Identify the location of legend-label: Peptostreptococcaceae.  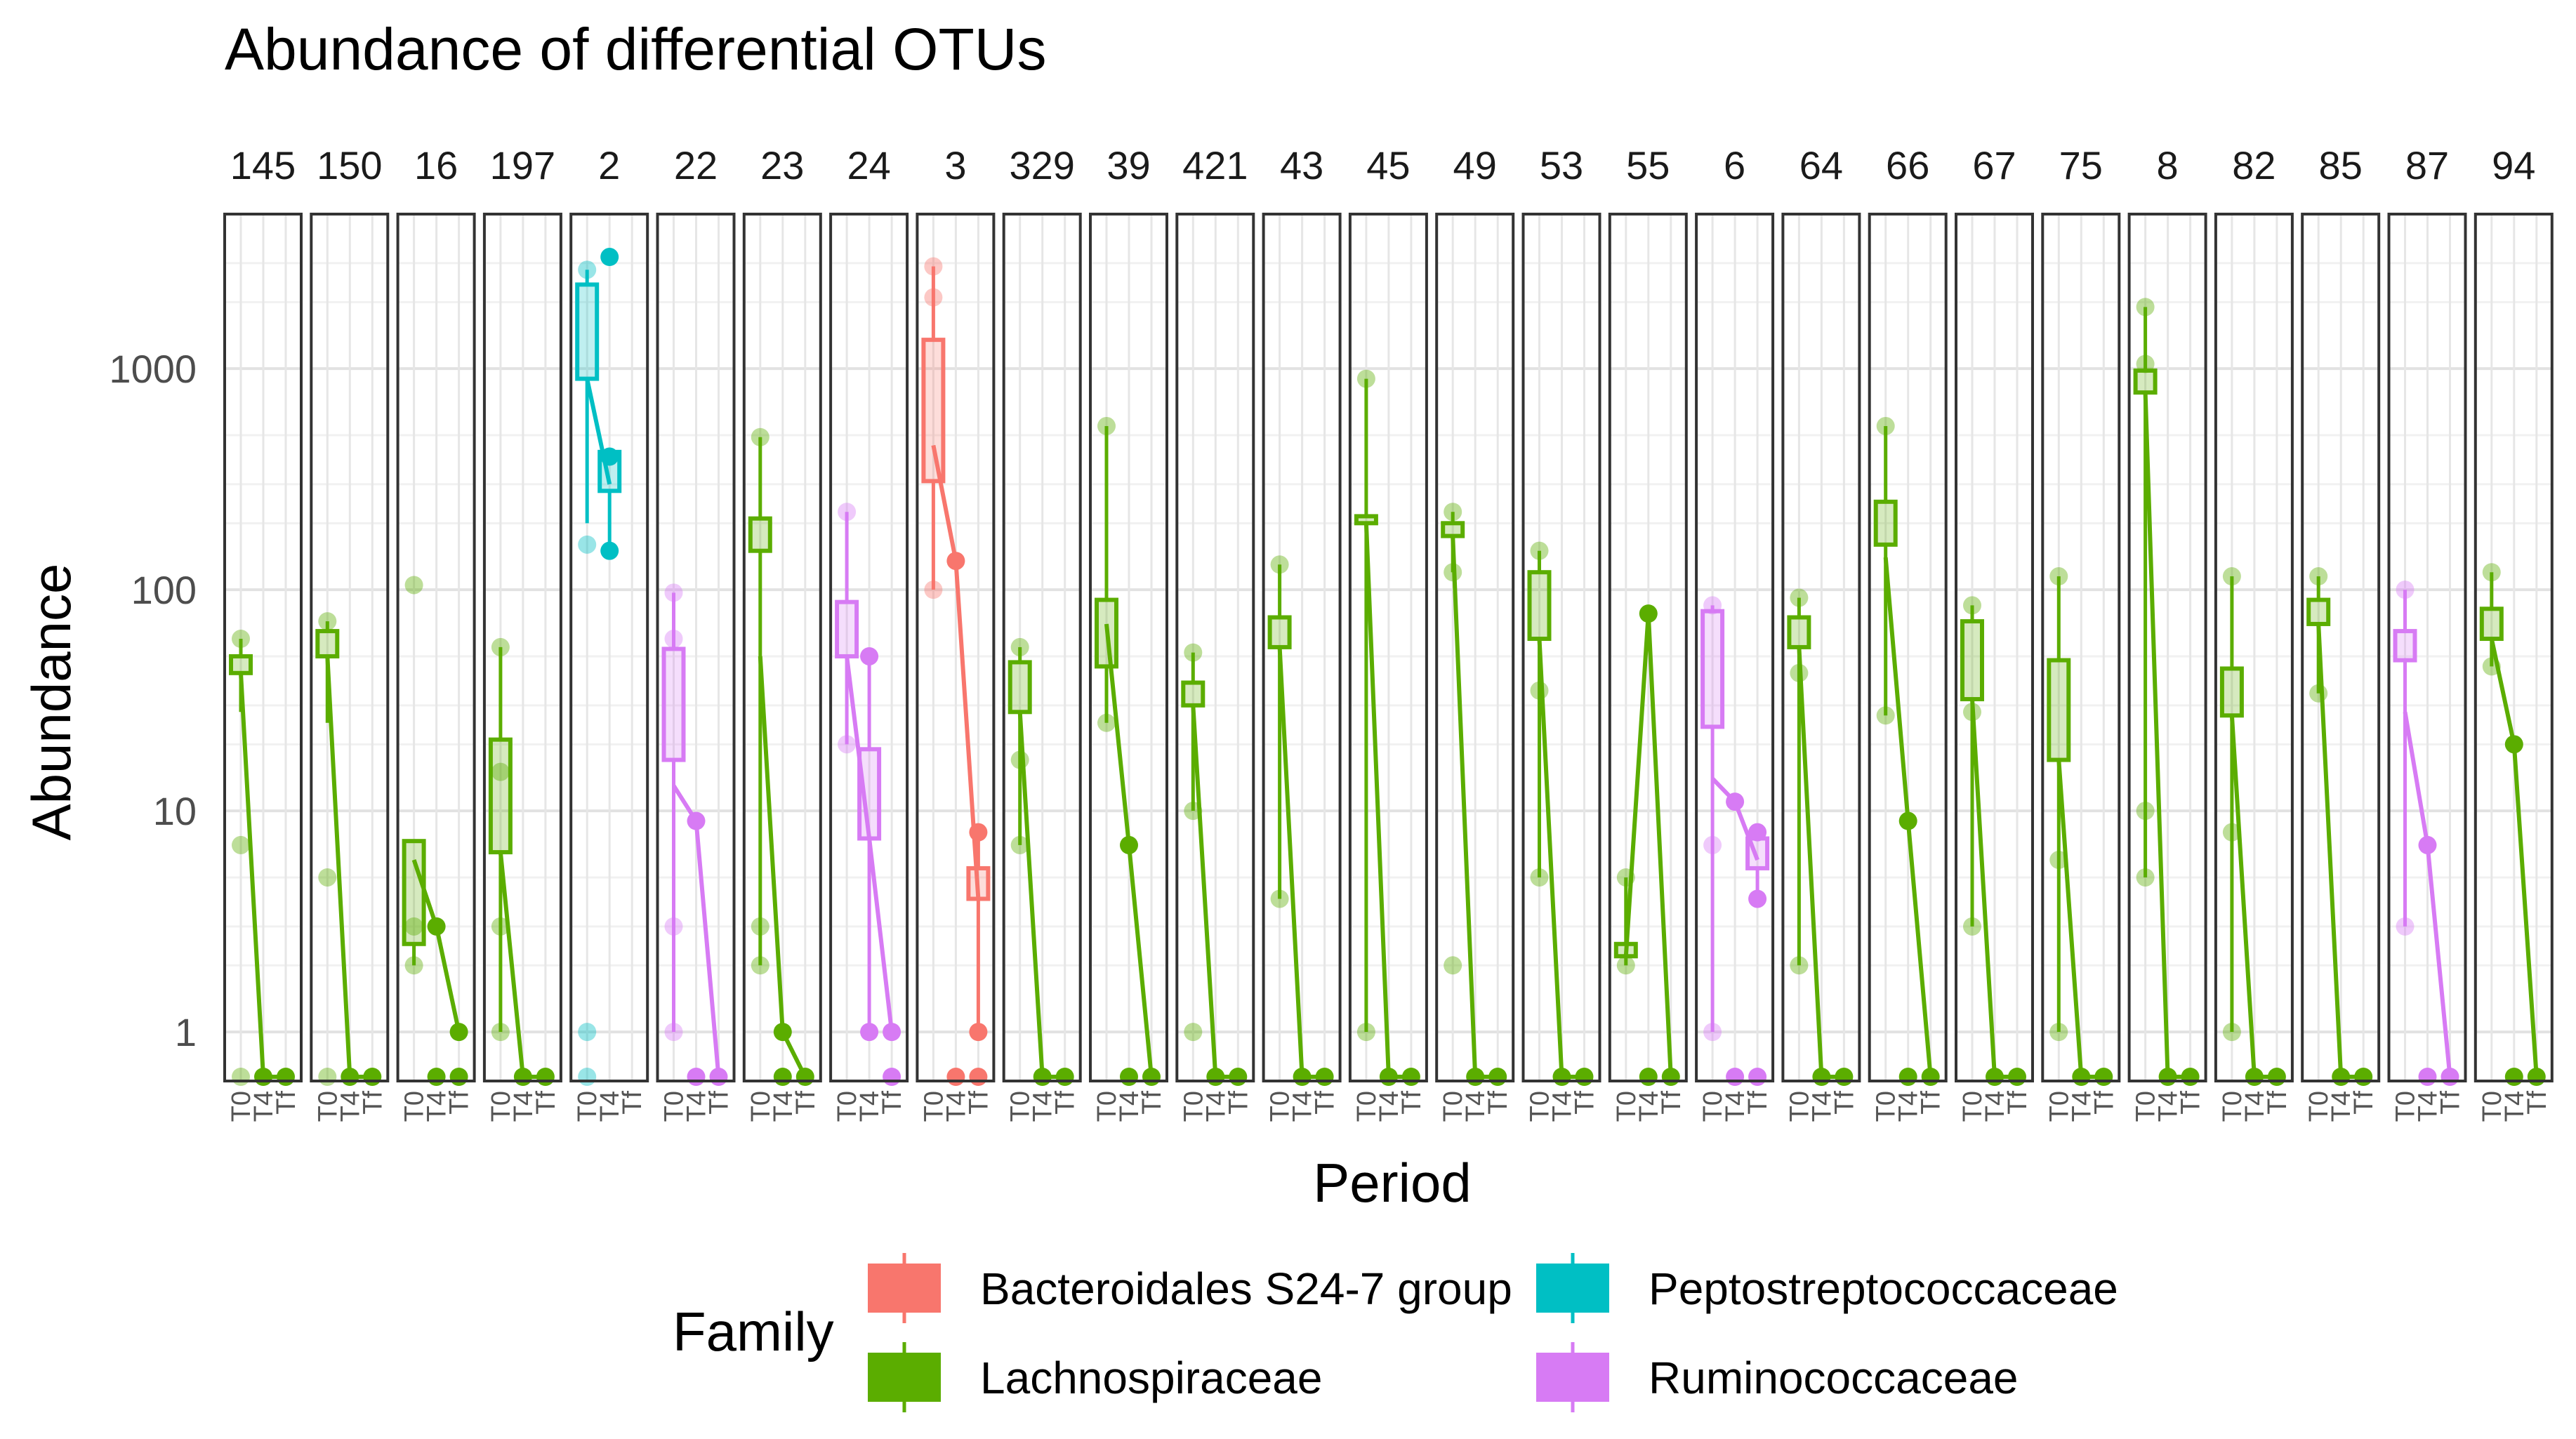
(1883, 1289).